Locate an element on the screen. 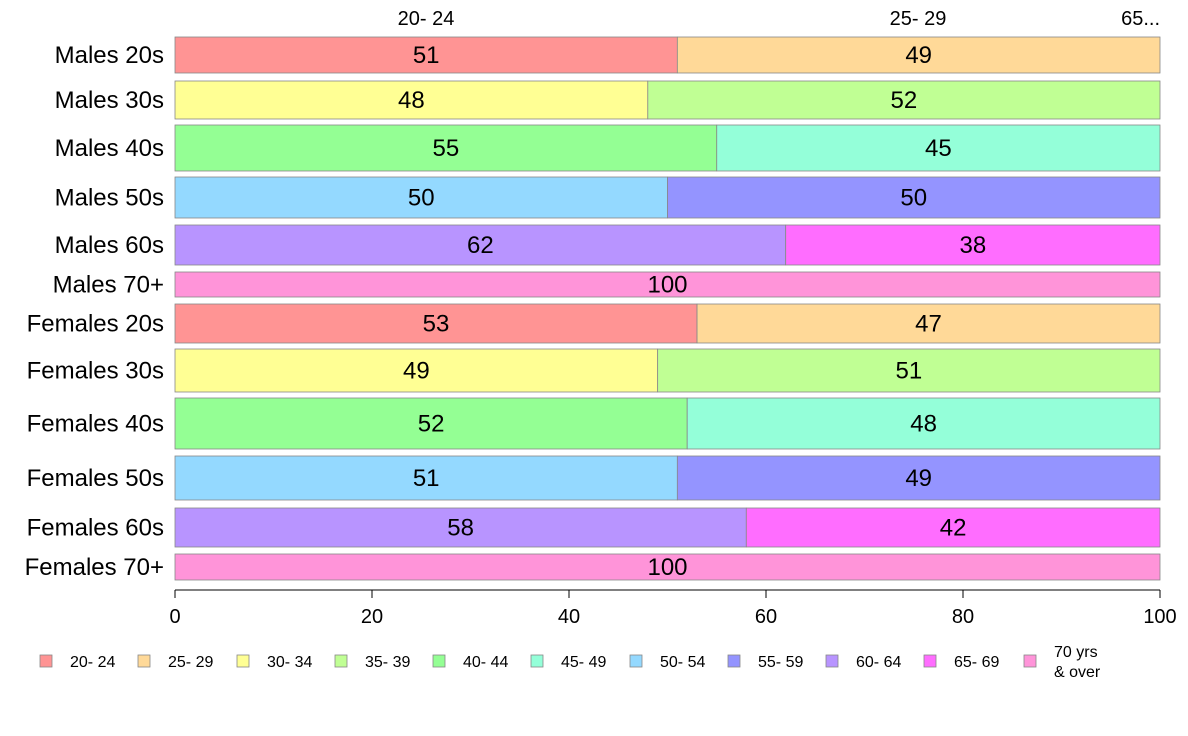  legend-label: 35- 39 is located at coordinates (387, 662).